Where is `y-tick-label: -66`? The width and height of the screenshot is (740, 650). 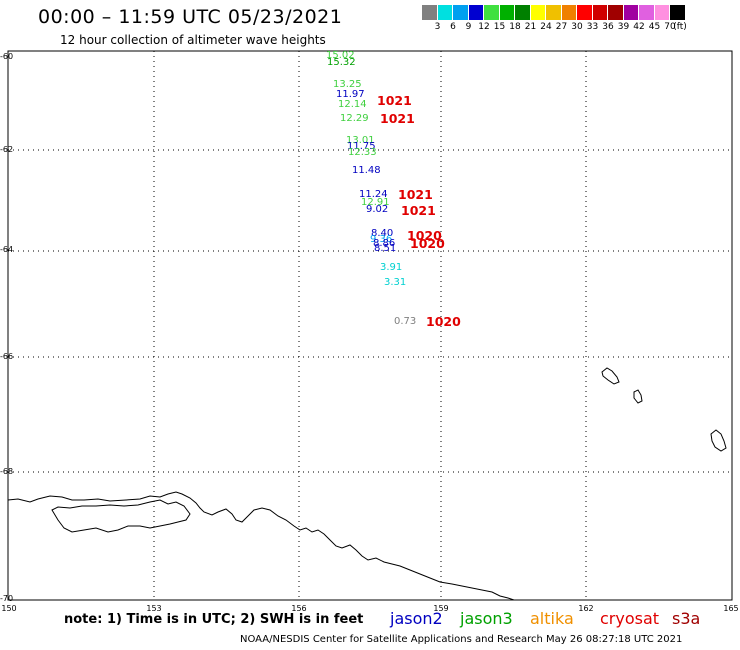
y-tick-label: -66 is located at coordinates (7, 356).